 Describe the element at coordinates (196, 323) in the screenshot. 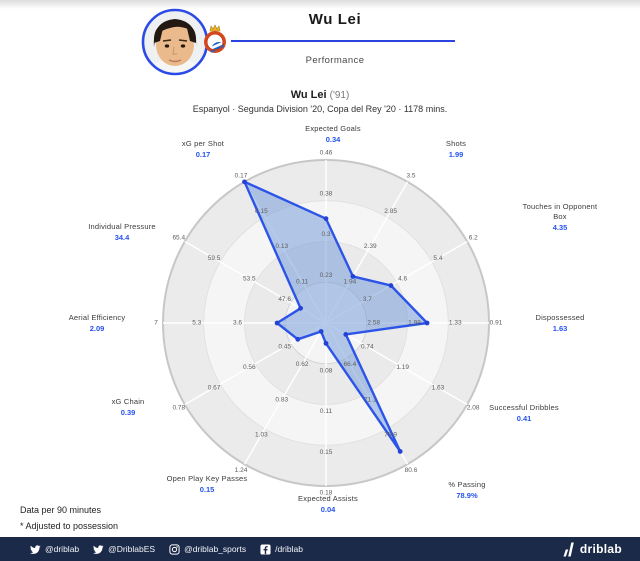

I see `tick-label: 5.3` at that location.